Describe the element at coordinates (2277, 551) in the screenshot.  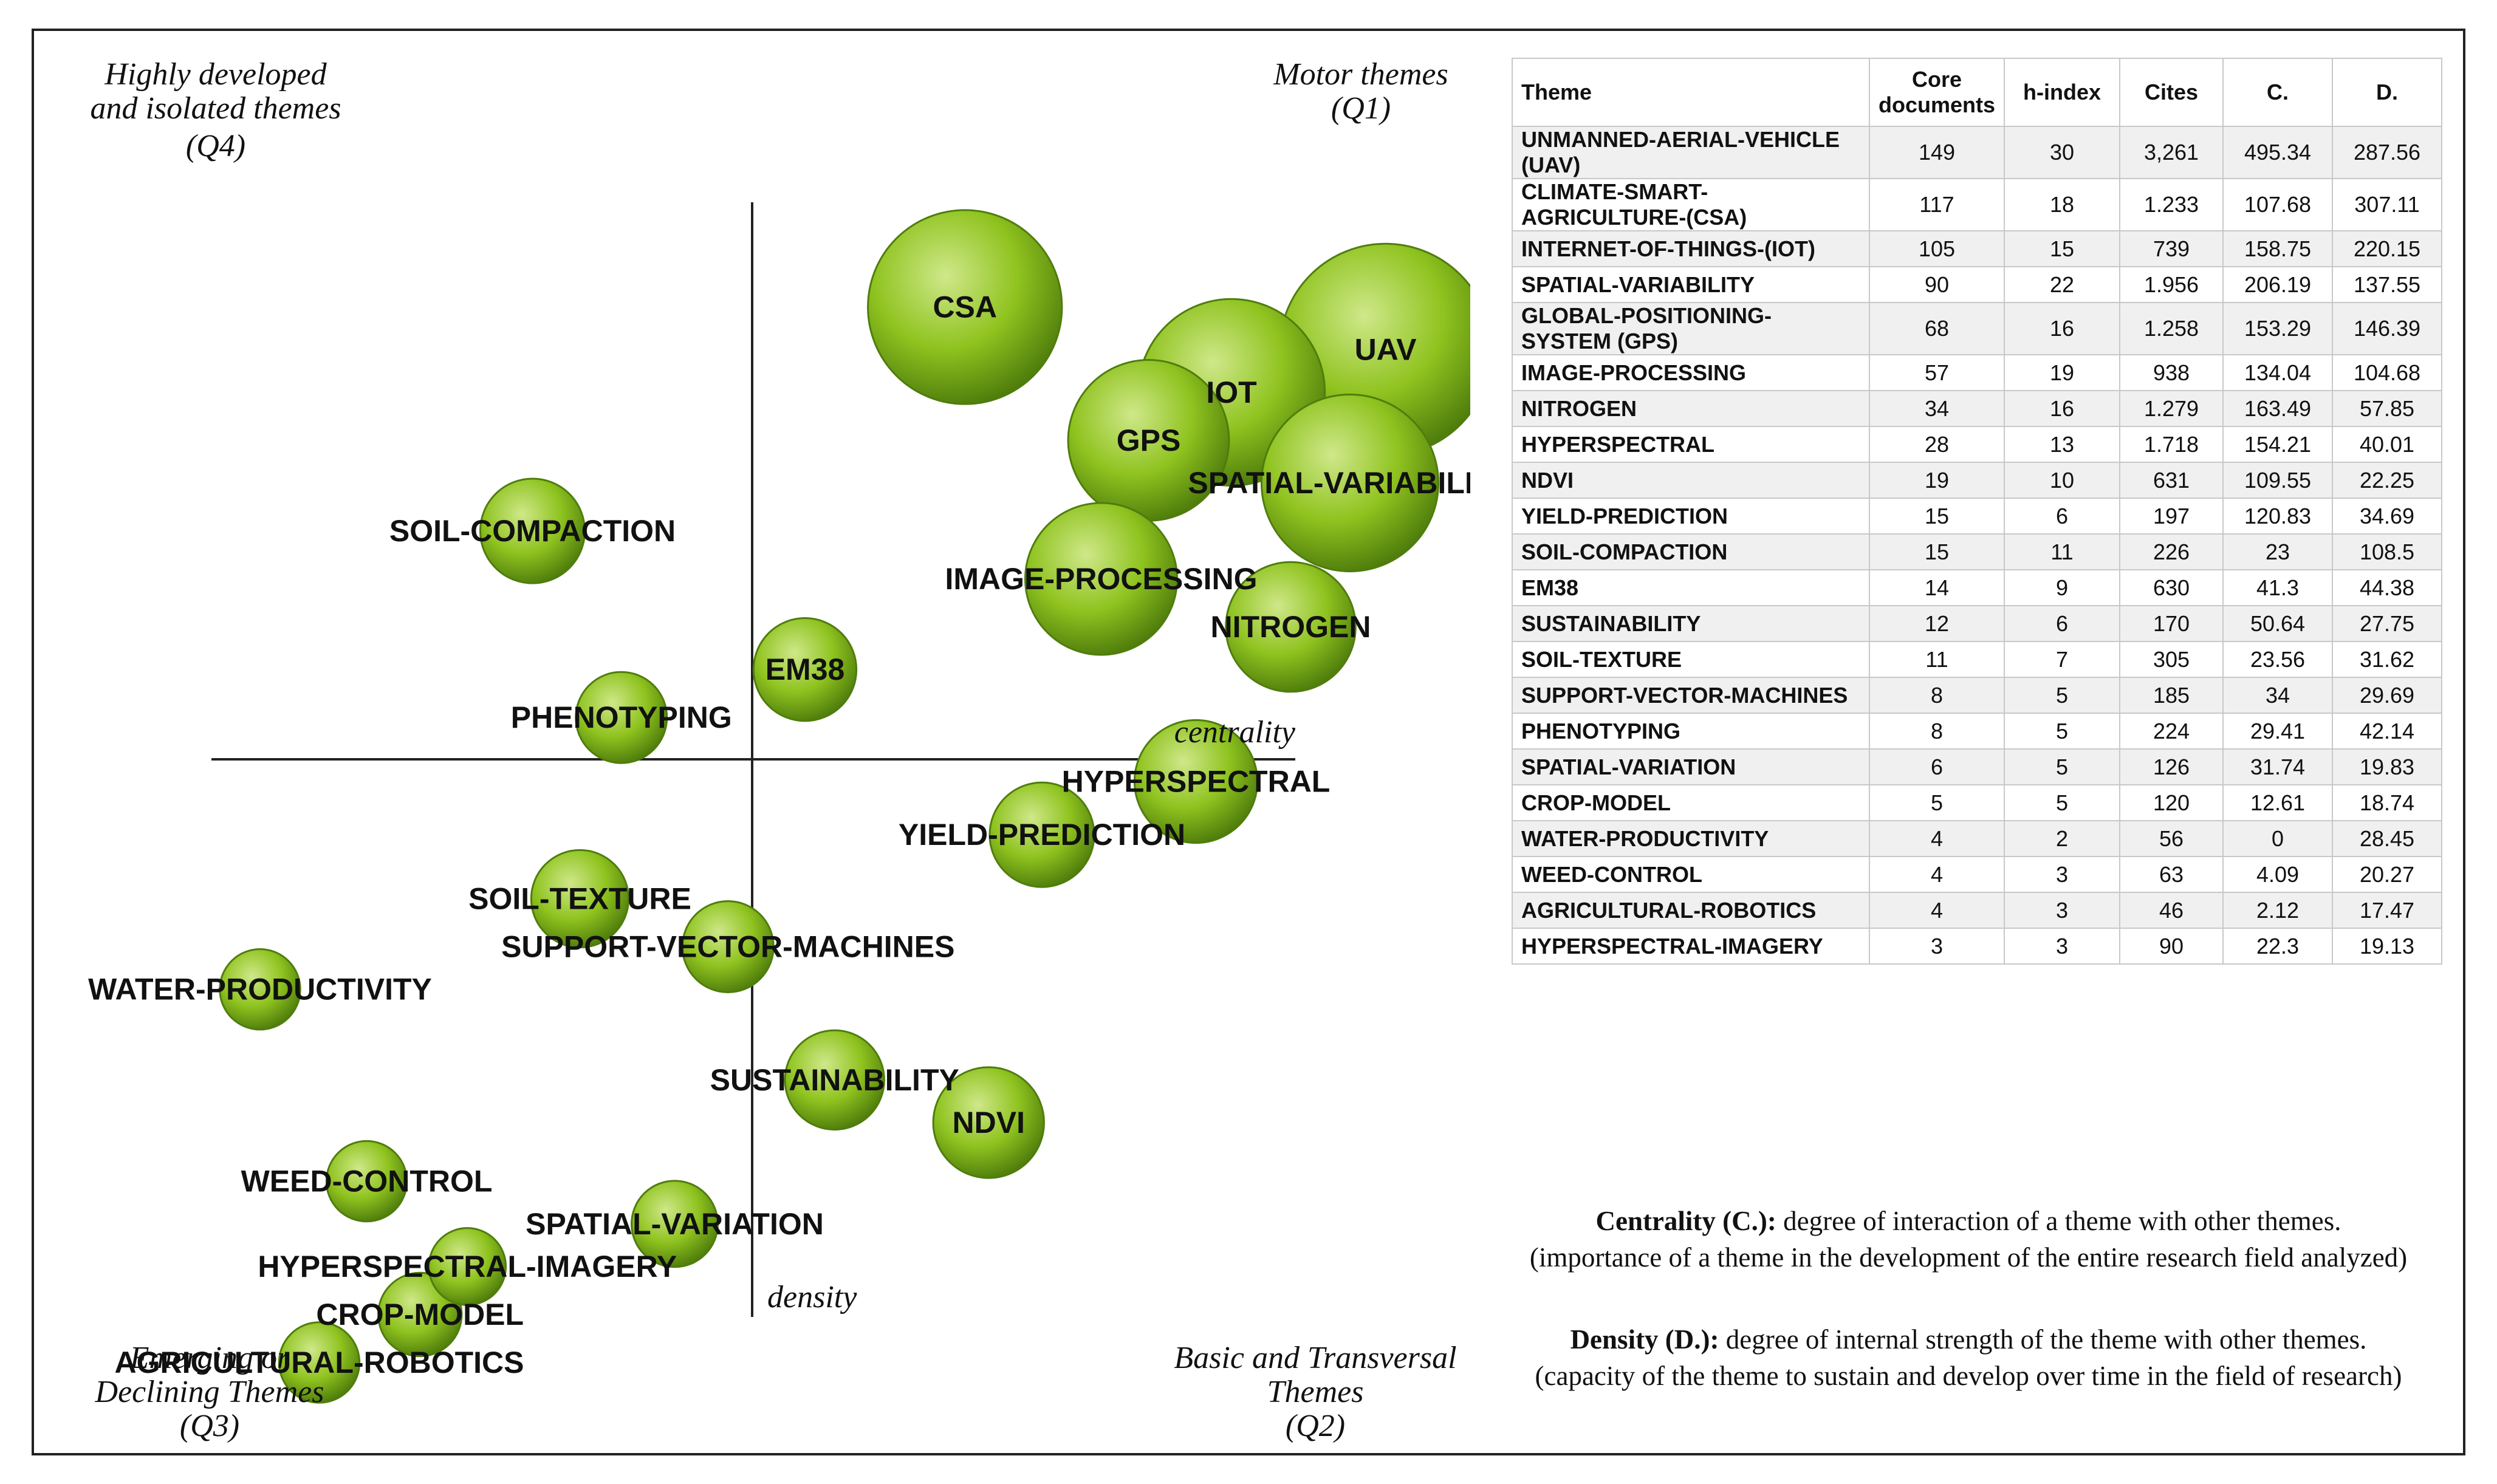
I see `cell-centrality: 23` at that location.